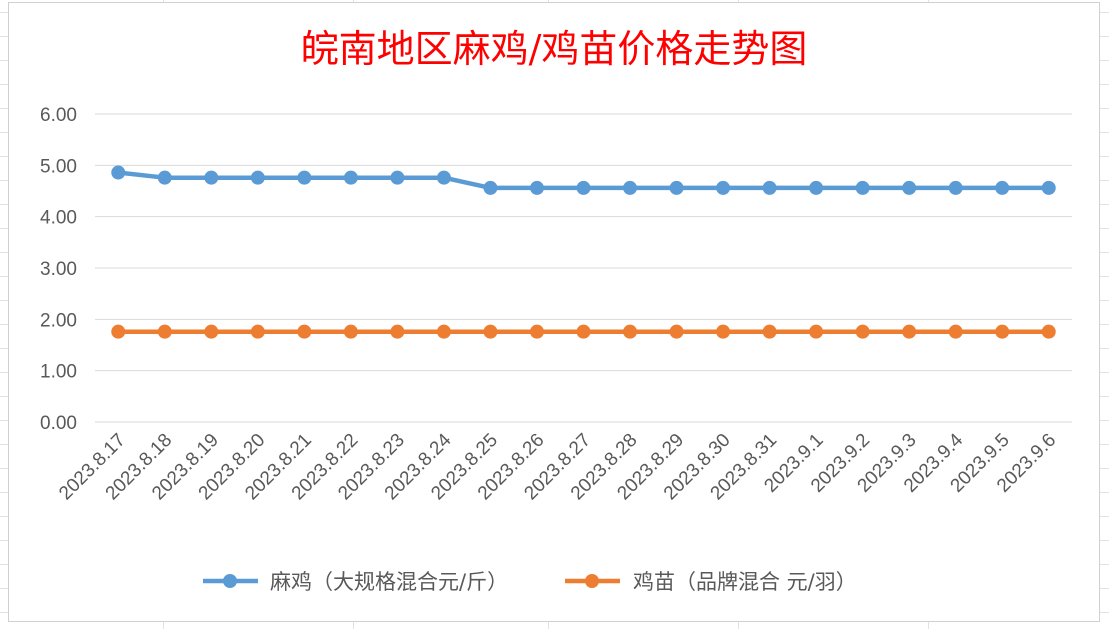  Describe the element at coordinates (554, 49) in the screenshot. I see `chart-title: 皖南地区麻鸡/鸡苗价格走势图` at that location.